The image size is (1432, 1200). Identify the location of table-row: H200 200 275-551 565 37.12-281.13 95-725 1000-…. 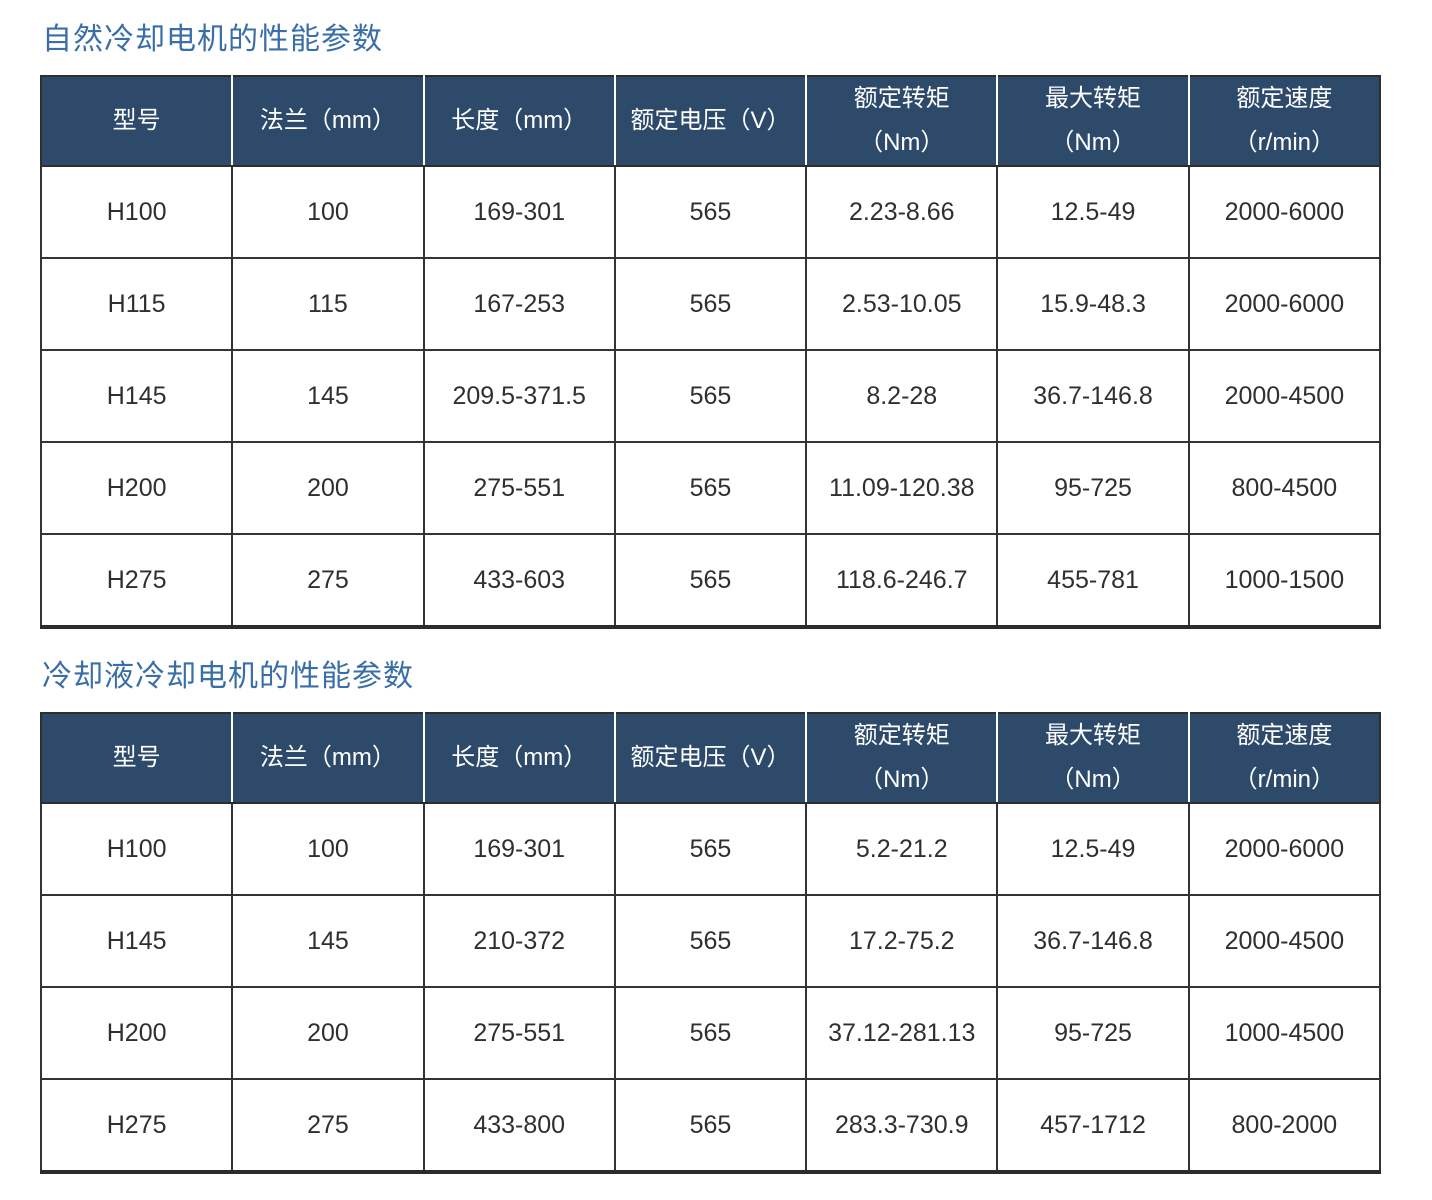
(710, 1033).